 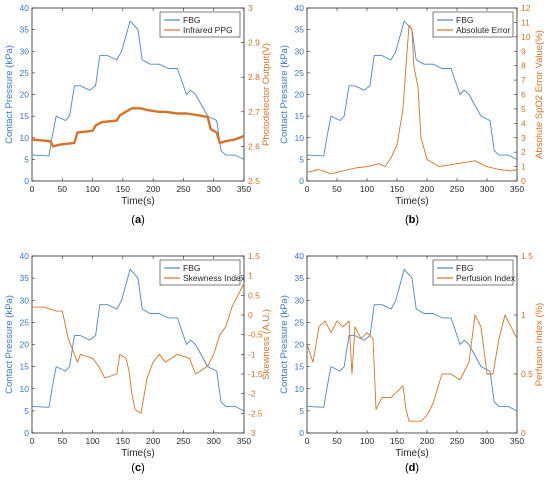 I want to click on y-right-tick-label: 2.9, so click(x=254, y=43).